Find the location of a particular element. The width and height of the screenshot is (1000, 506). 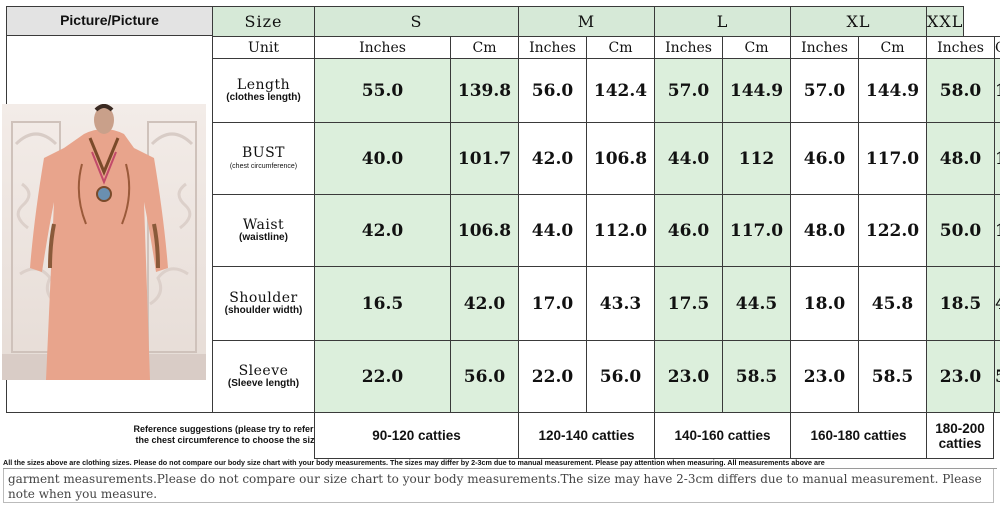

value-inches: 42.0 is located at coordinates (382, 230).